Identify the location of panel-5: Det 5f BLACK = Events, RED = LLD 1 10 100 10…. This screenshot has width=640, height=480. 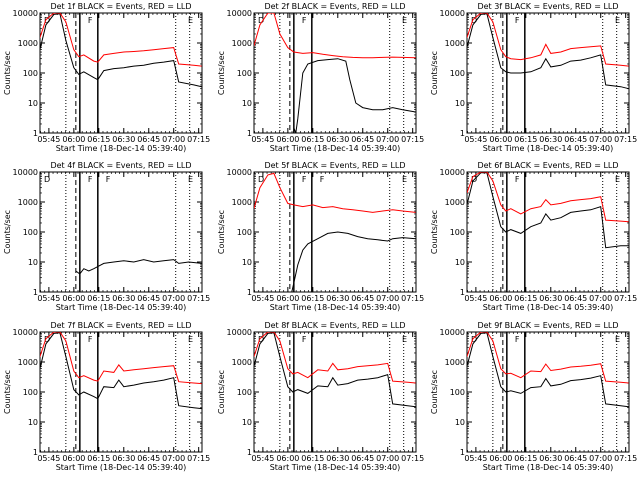
(320, 236).